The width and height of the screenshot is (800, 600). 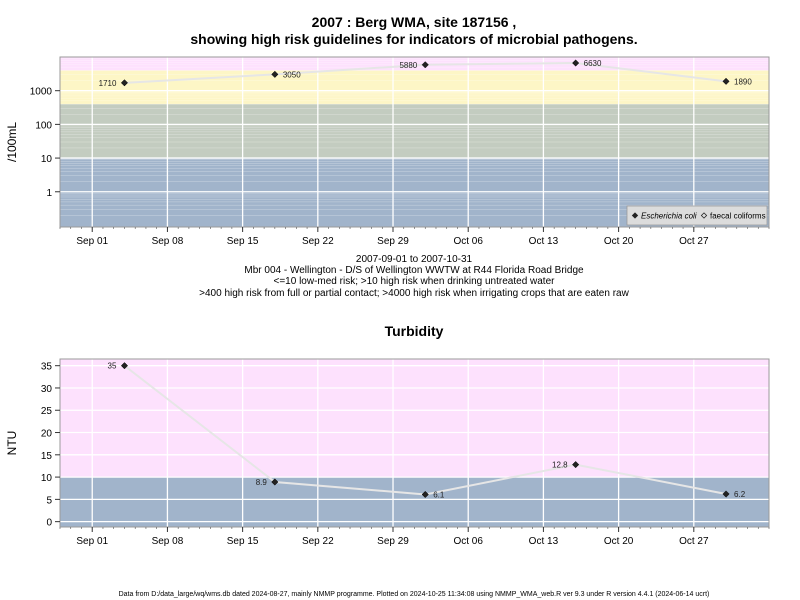 What do you see at coordinates (292, 74) in the screenshot?
I see `data-label: 3050` at bounding box center [292, 74].